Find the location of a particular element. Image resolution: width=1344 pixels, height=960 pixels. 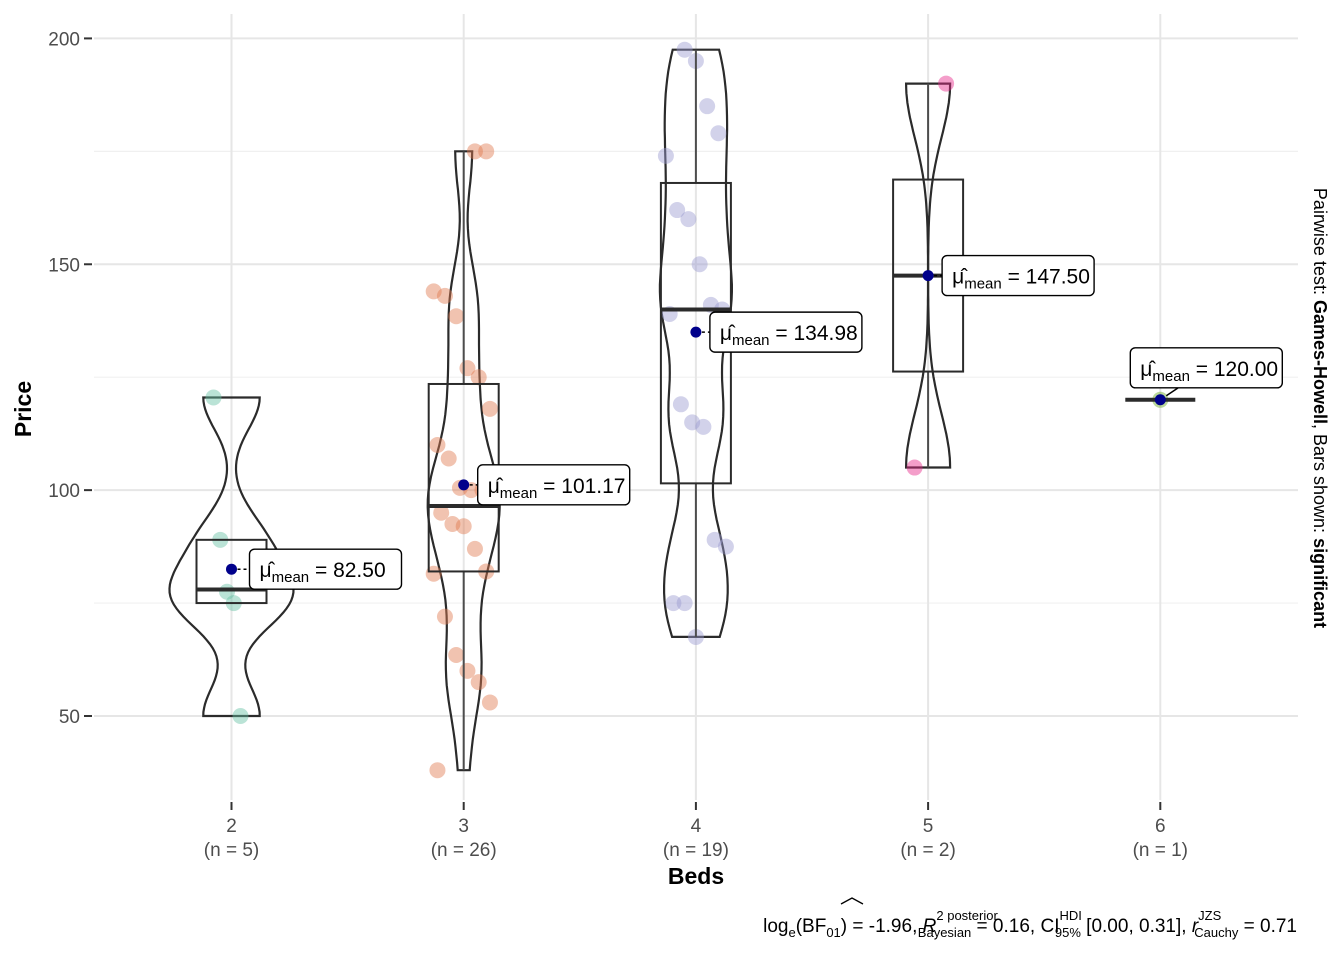

caption-r2-sub: Bayesian is located at coordinates (944, 932).